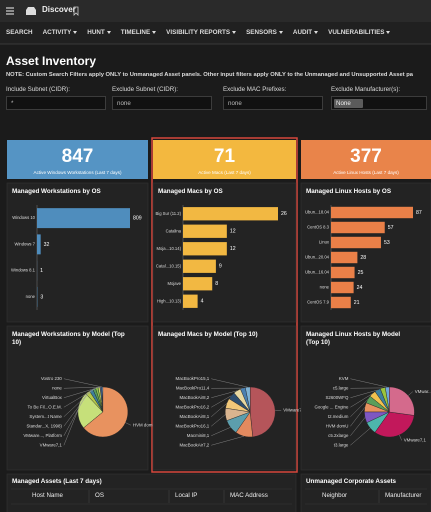 This screenshot has height=512, width=431. What do you see at coordinates (318, 227) in the screenshot?
I see `category-label: CentOS 8.3` at bounding box center [318, 227].